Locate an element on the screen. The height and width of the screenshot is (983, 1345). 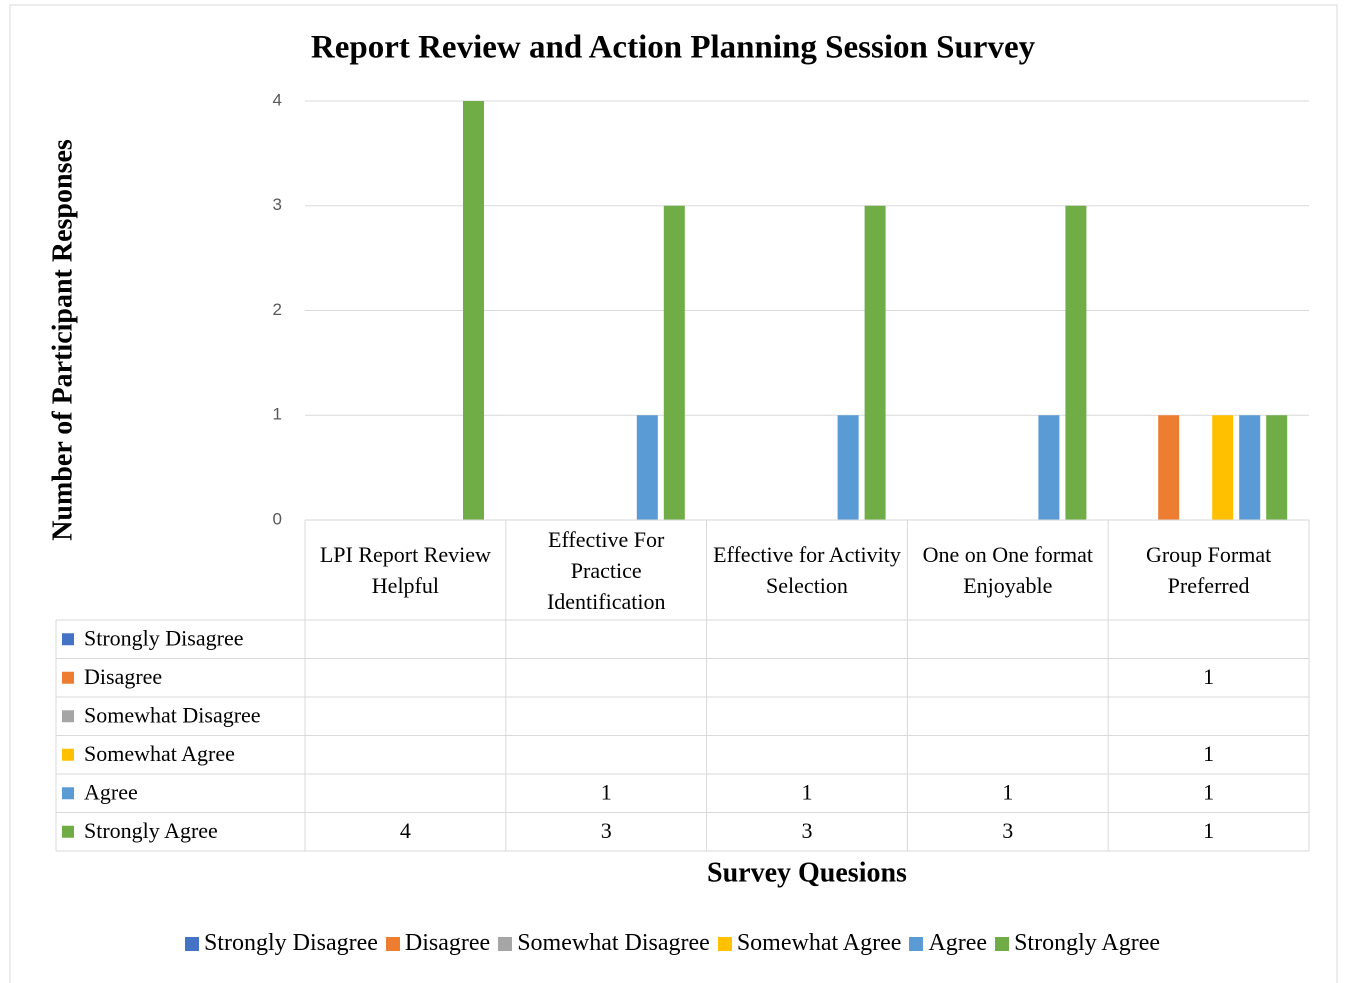
legend-item: Somewhat Agree is located at coordinates (809, 943).